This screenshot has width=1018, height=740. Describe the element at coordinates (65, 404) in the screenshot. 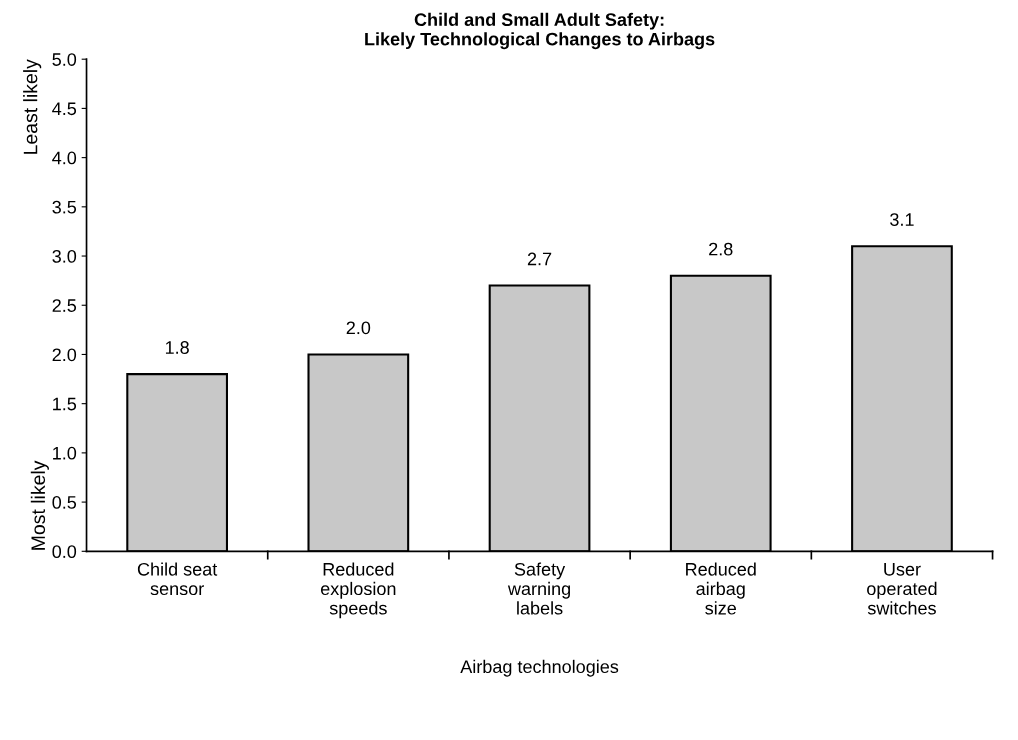

I see `y-tick-label: 1.5` at that location.